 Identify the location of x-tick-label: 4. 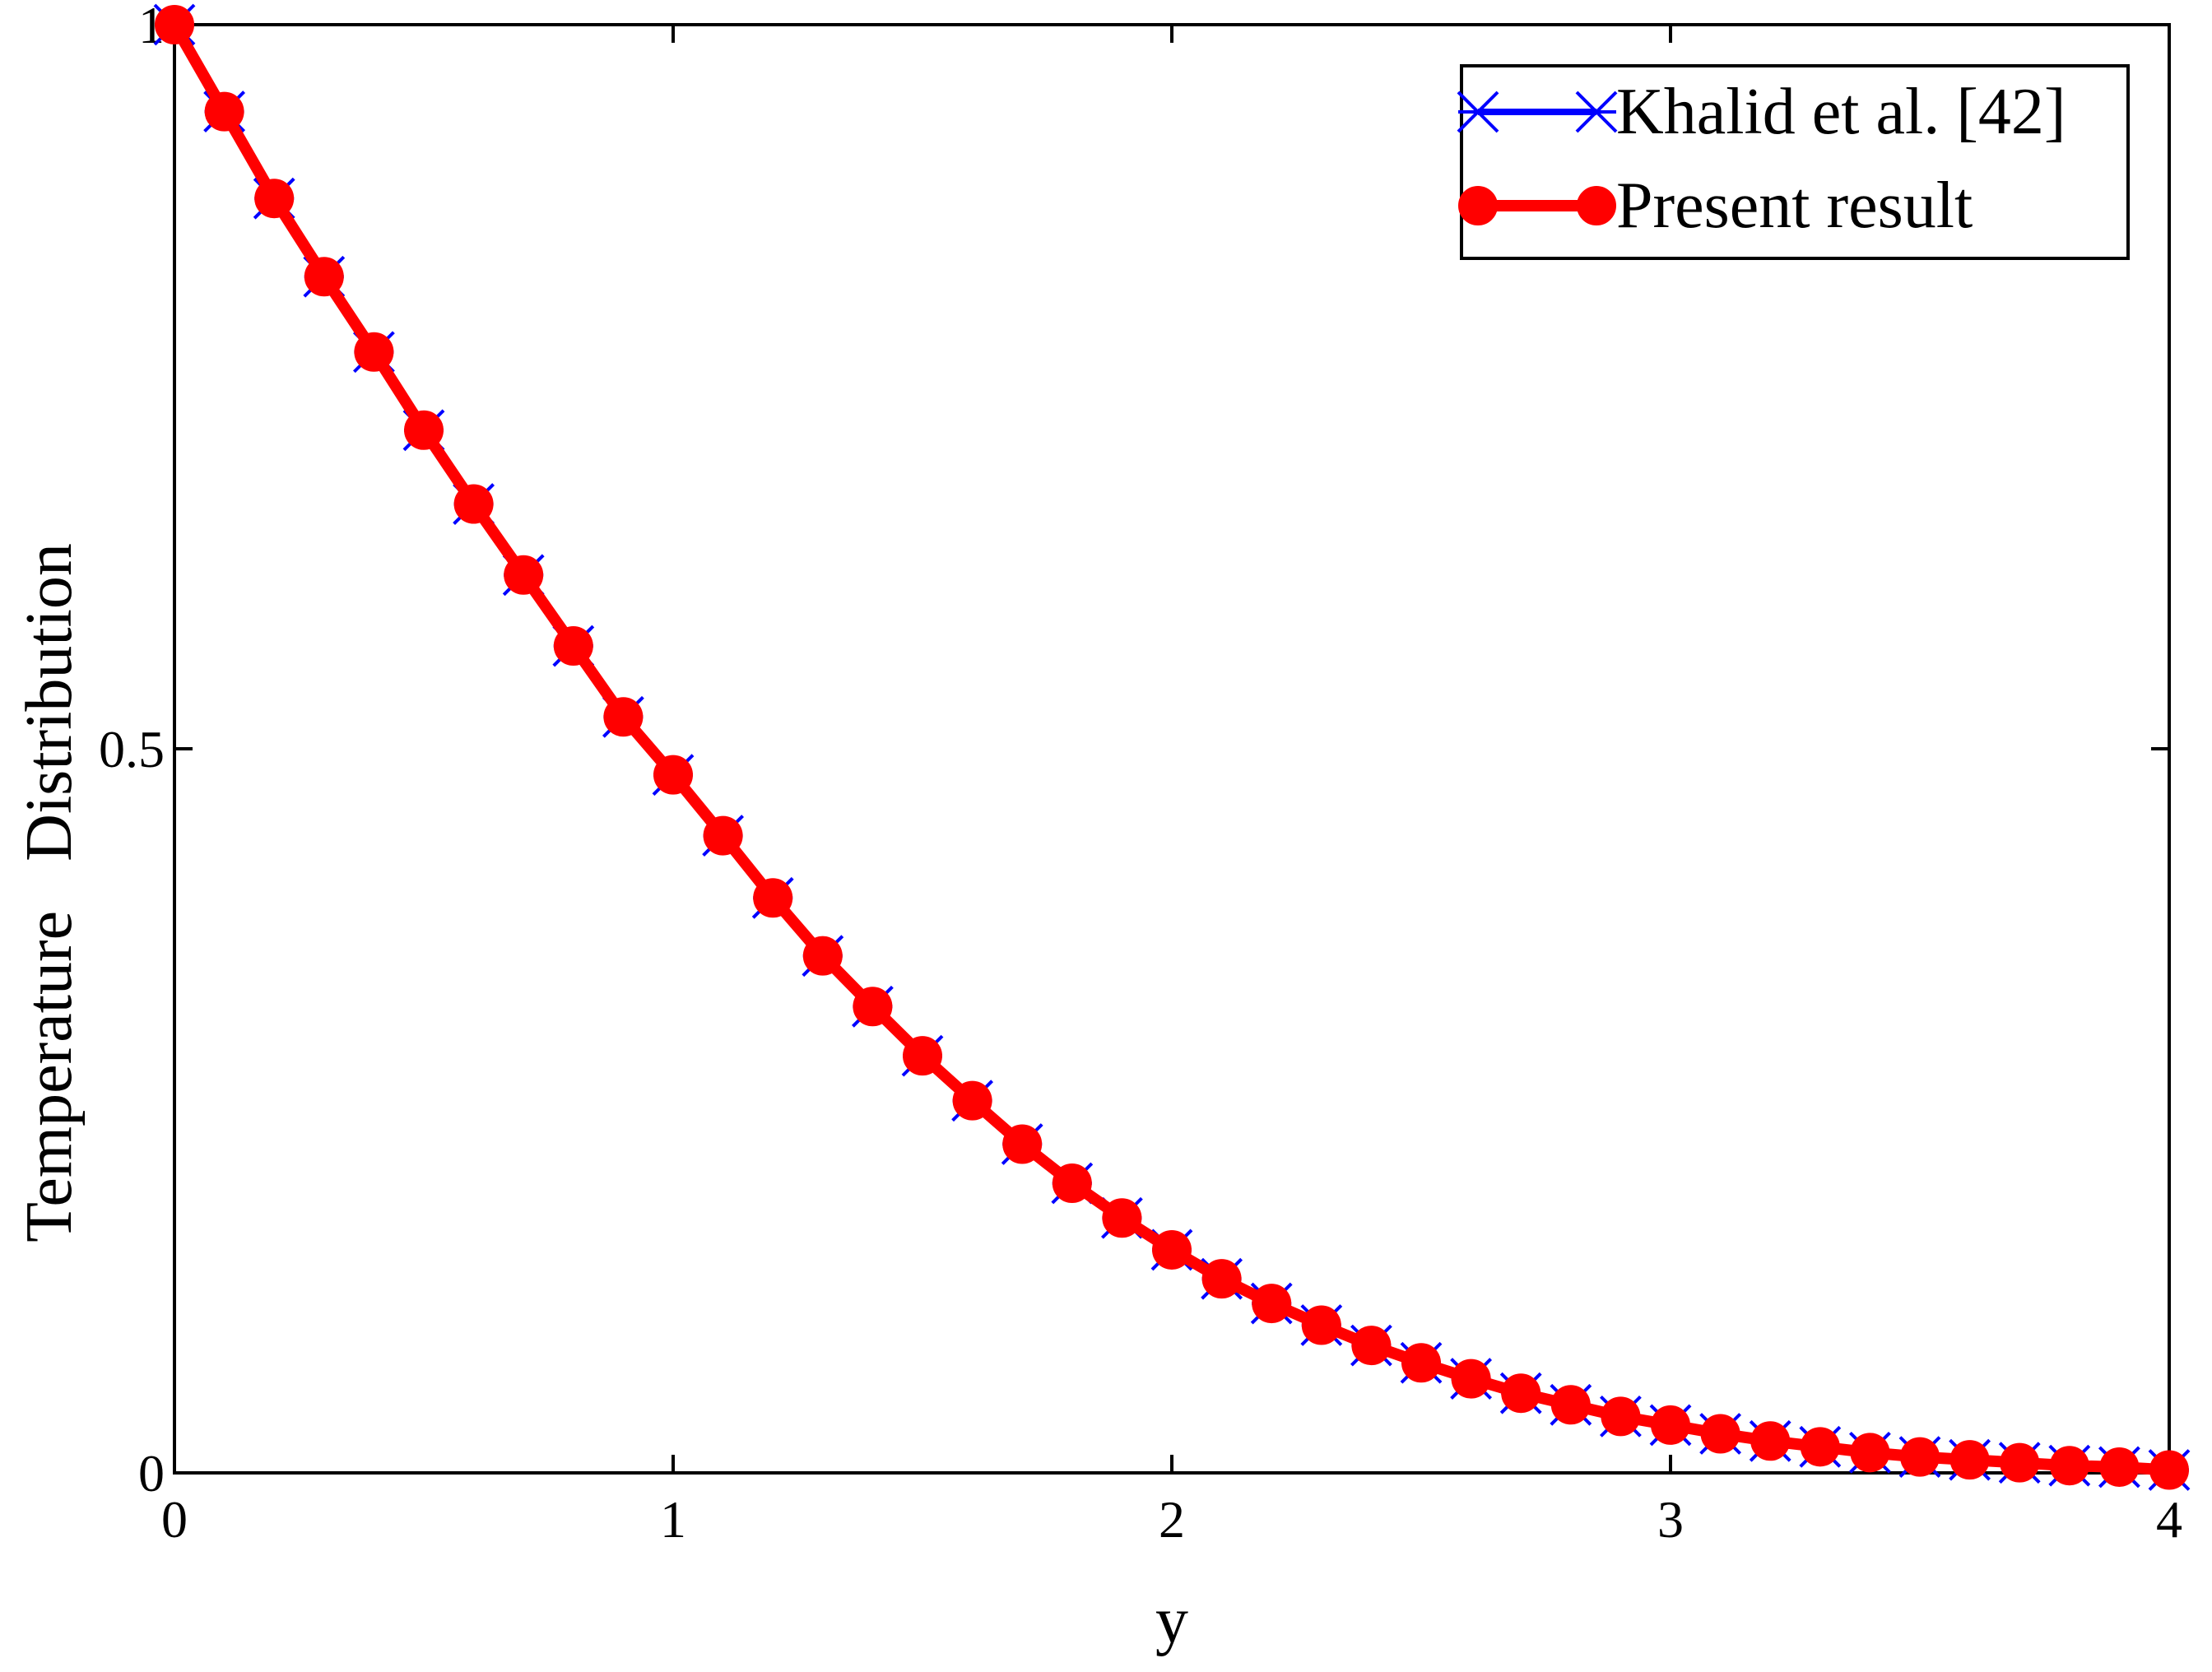
(2169, 1519).